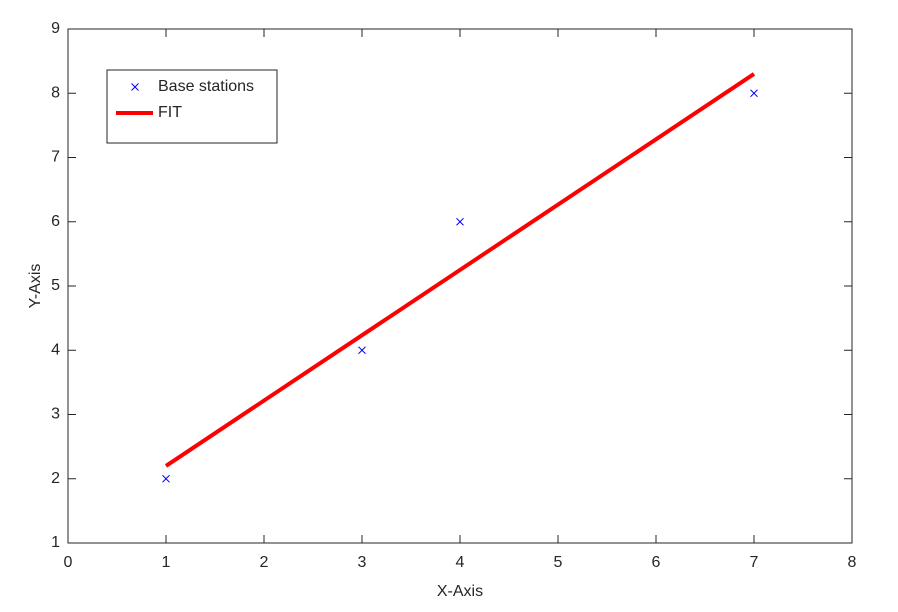 This screenshot has height=612, width=898. Describe the element at coordinates (55, 92) in the screenshot. I see `y-tick-label: 8` at that location.